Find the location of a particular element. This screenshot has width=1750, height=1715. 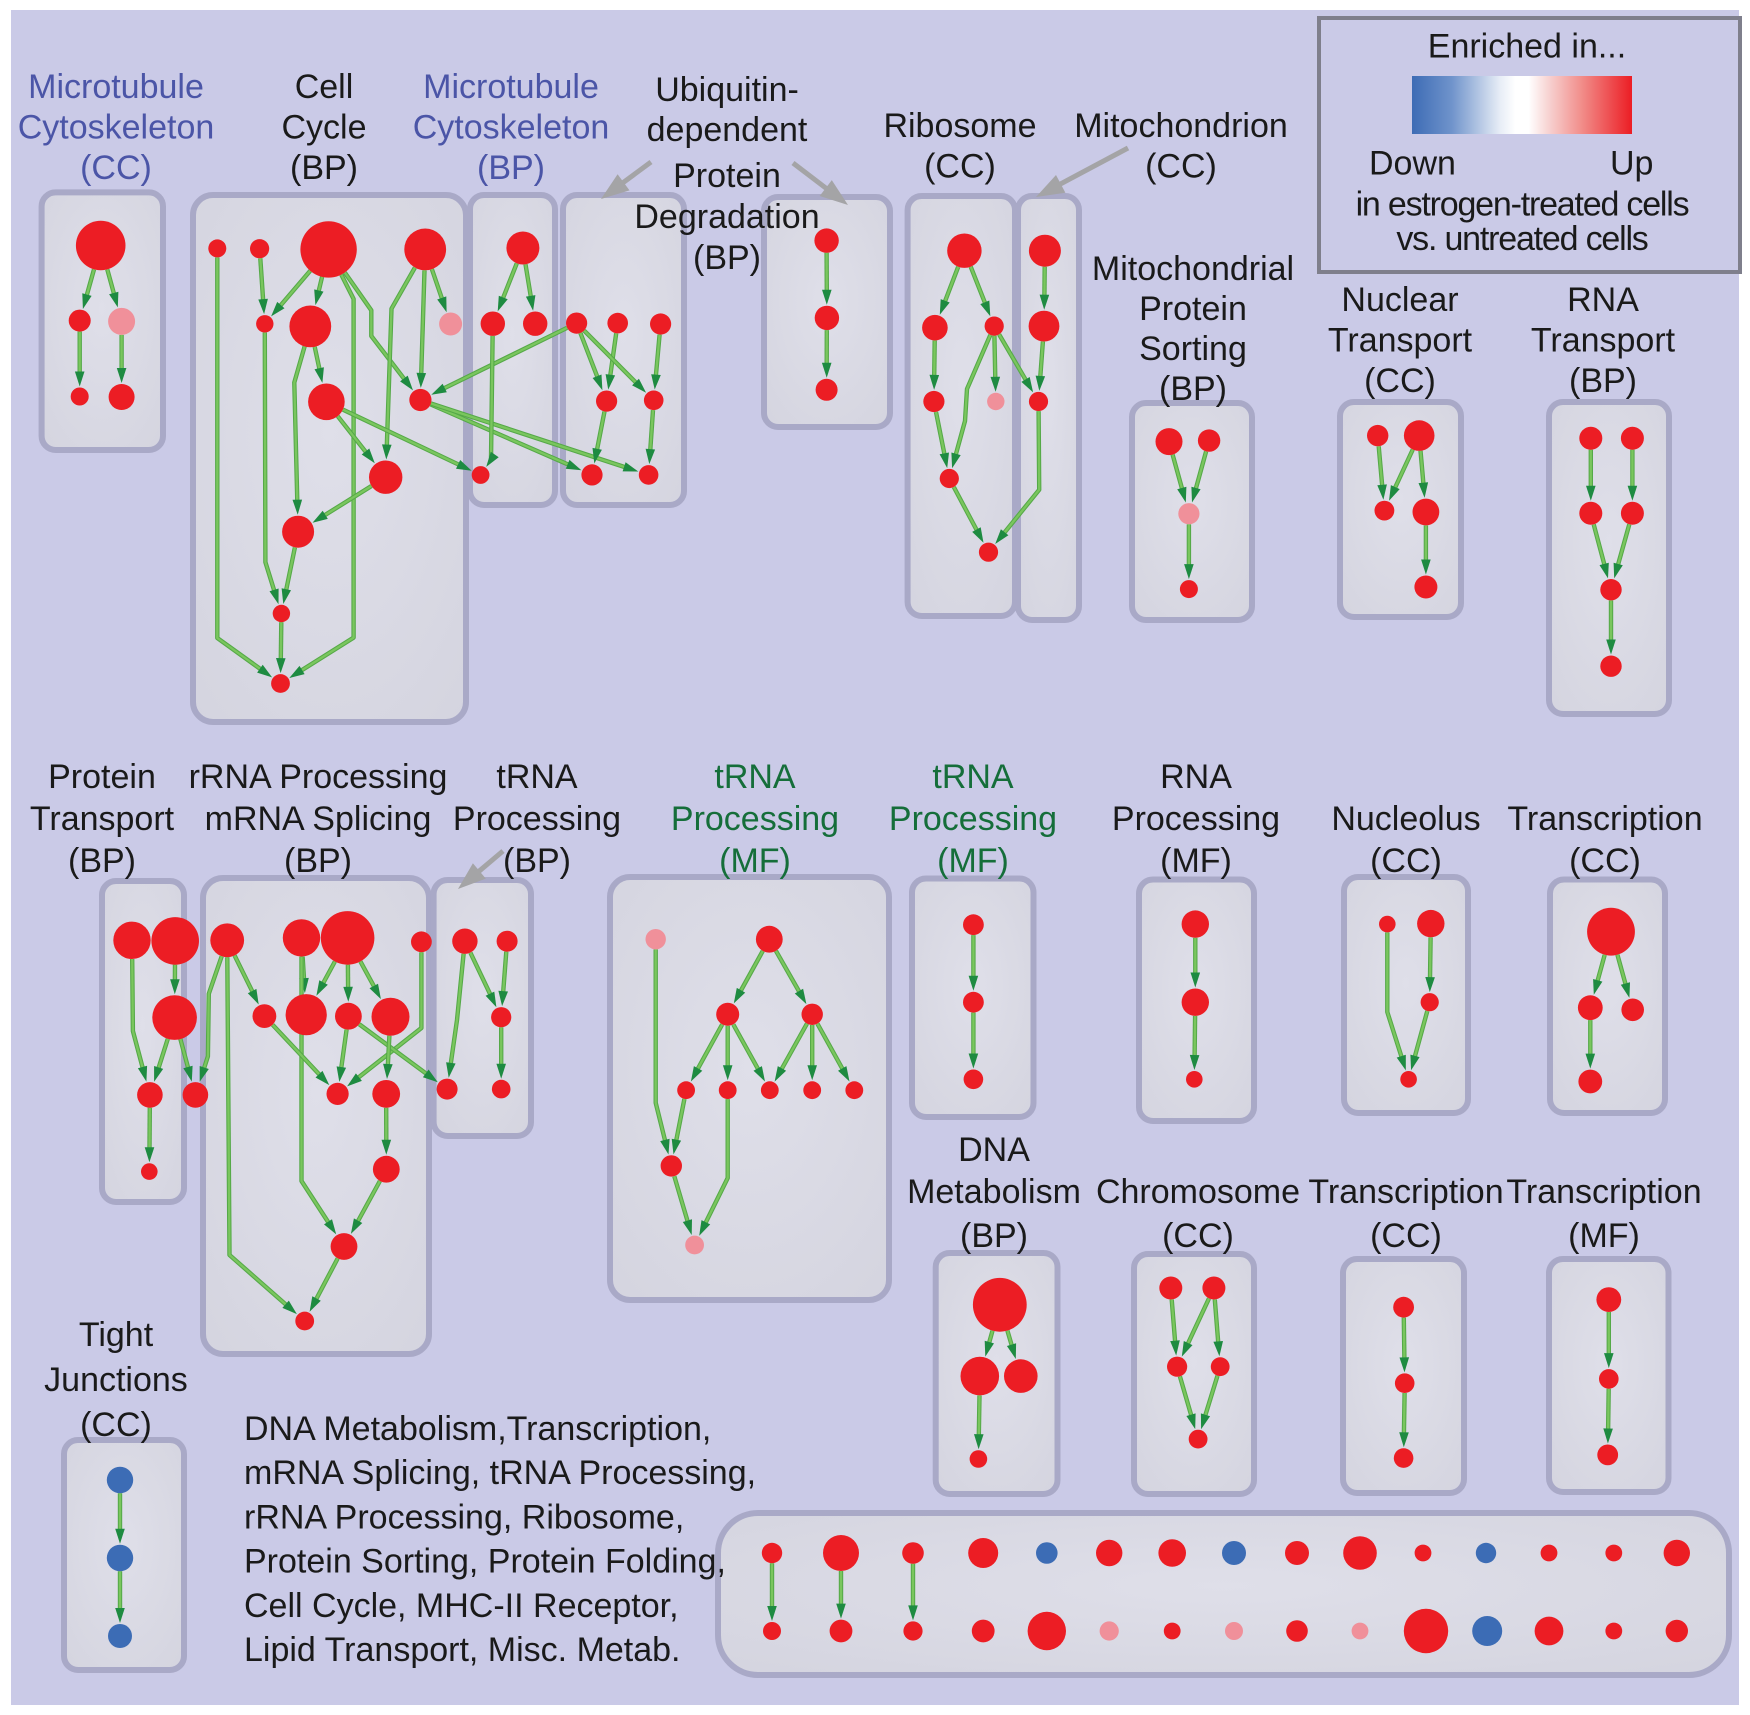

svg-text: Lipid Transport, Misc. Metab. is located at coordinates (462, 1650).